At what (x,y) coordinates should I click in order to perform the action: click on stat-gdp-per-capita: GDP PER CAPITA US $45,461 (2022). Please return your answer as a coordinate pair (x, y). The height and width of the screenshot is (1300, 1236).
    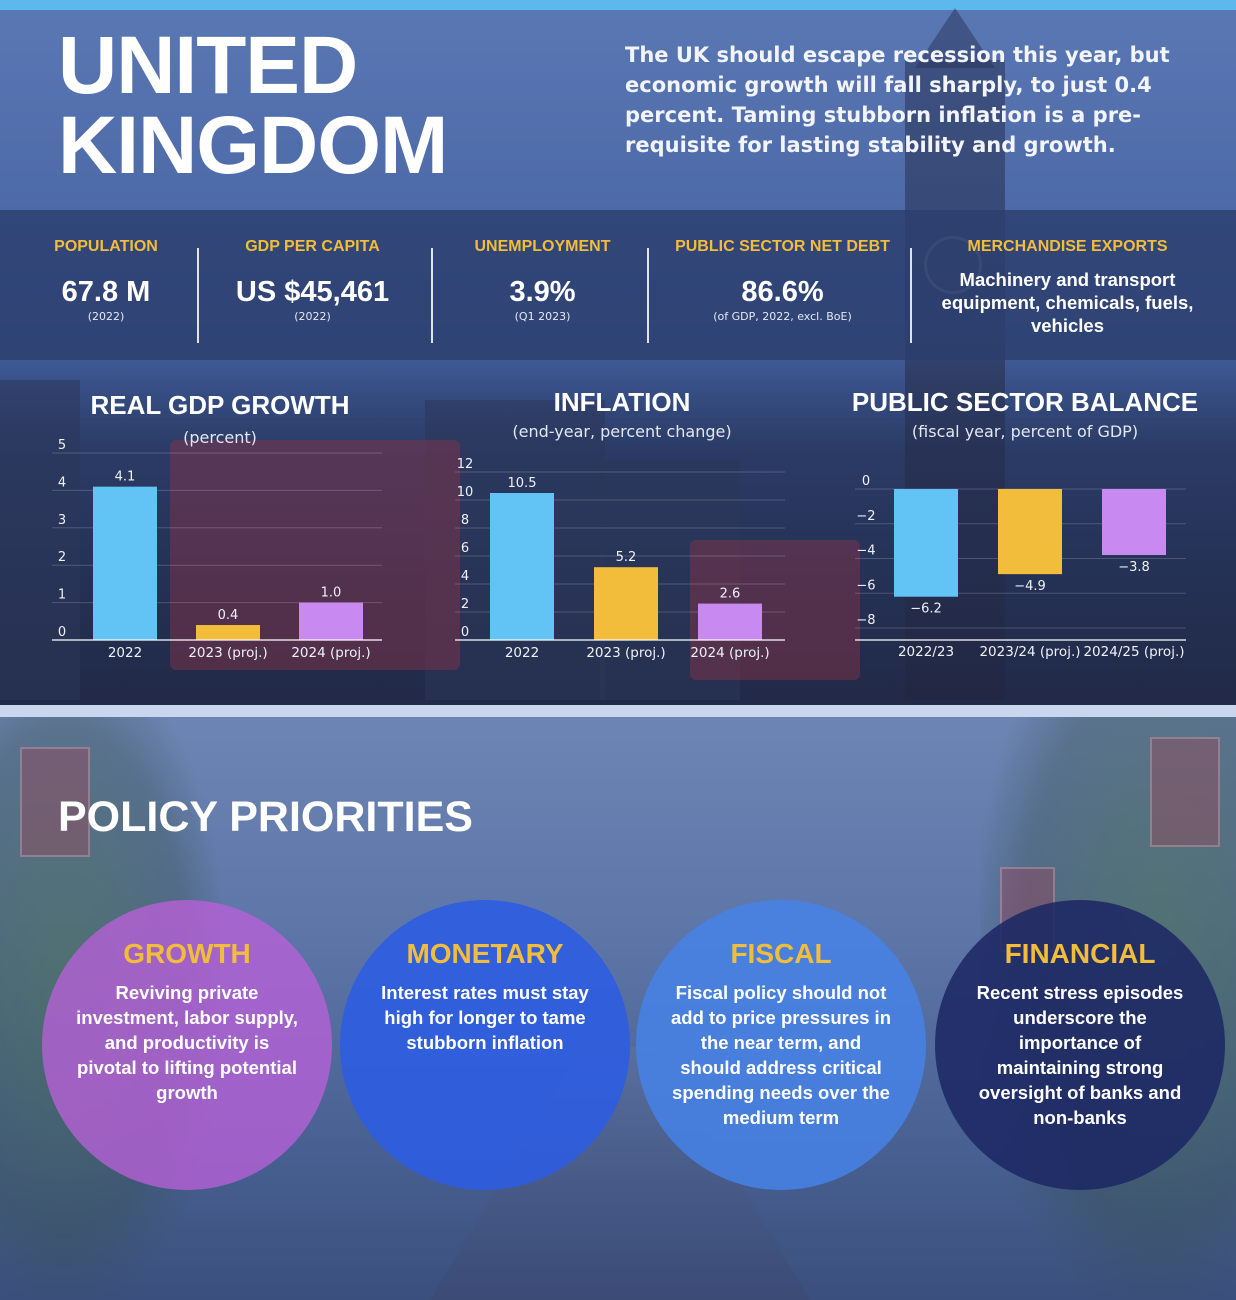
    Looking at the image, I should click on (312, 285).